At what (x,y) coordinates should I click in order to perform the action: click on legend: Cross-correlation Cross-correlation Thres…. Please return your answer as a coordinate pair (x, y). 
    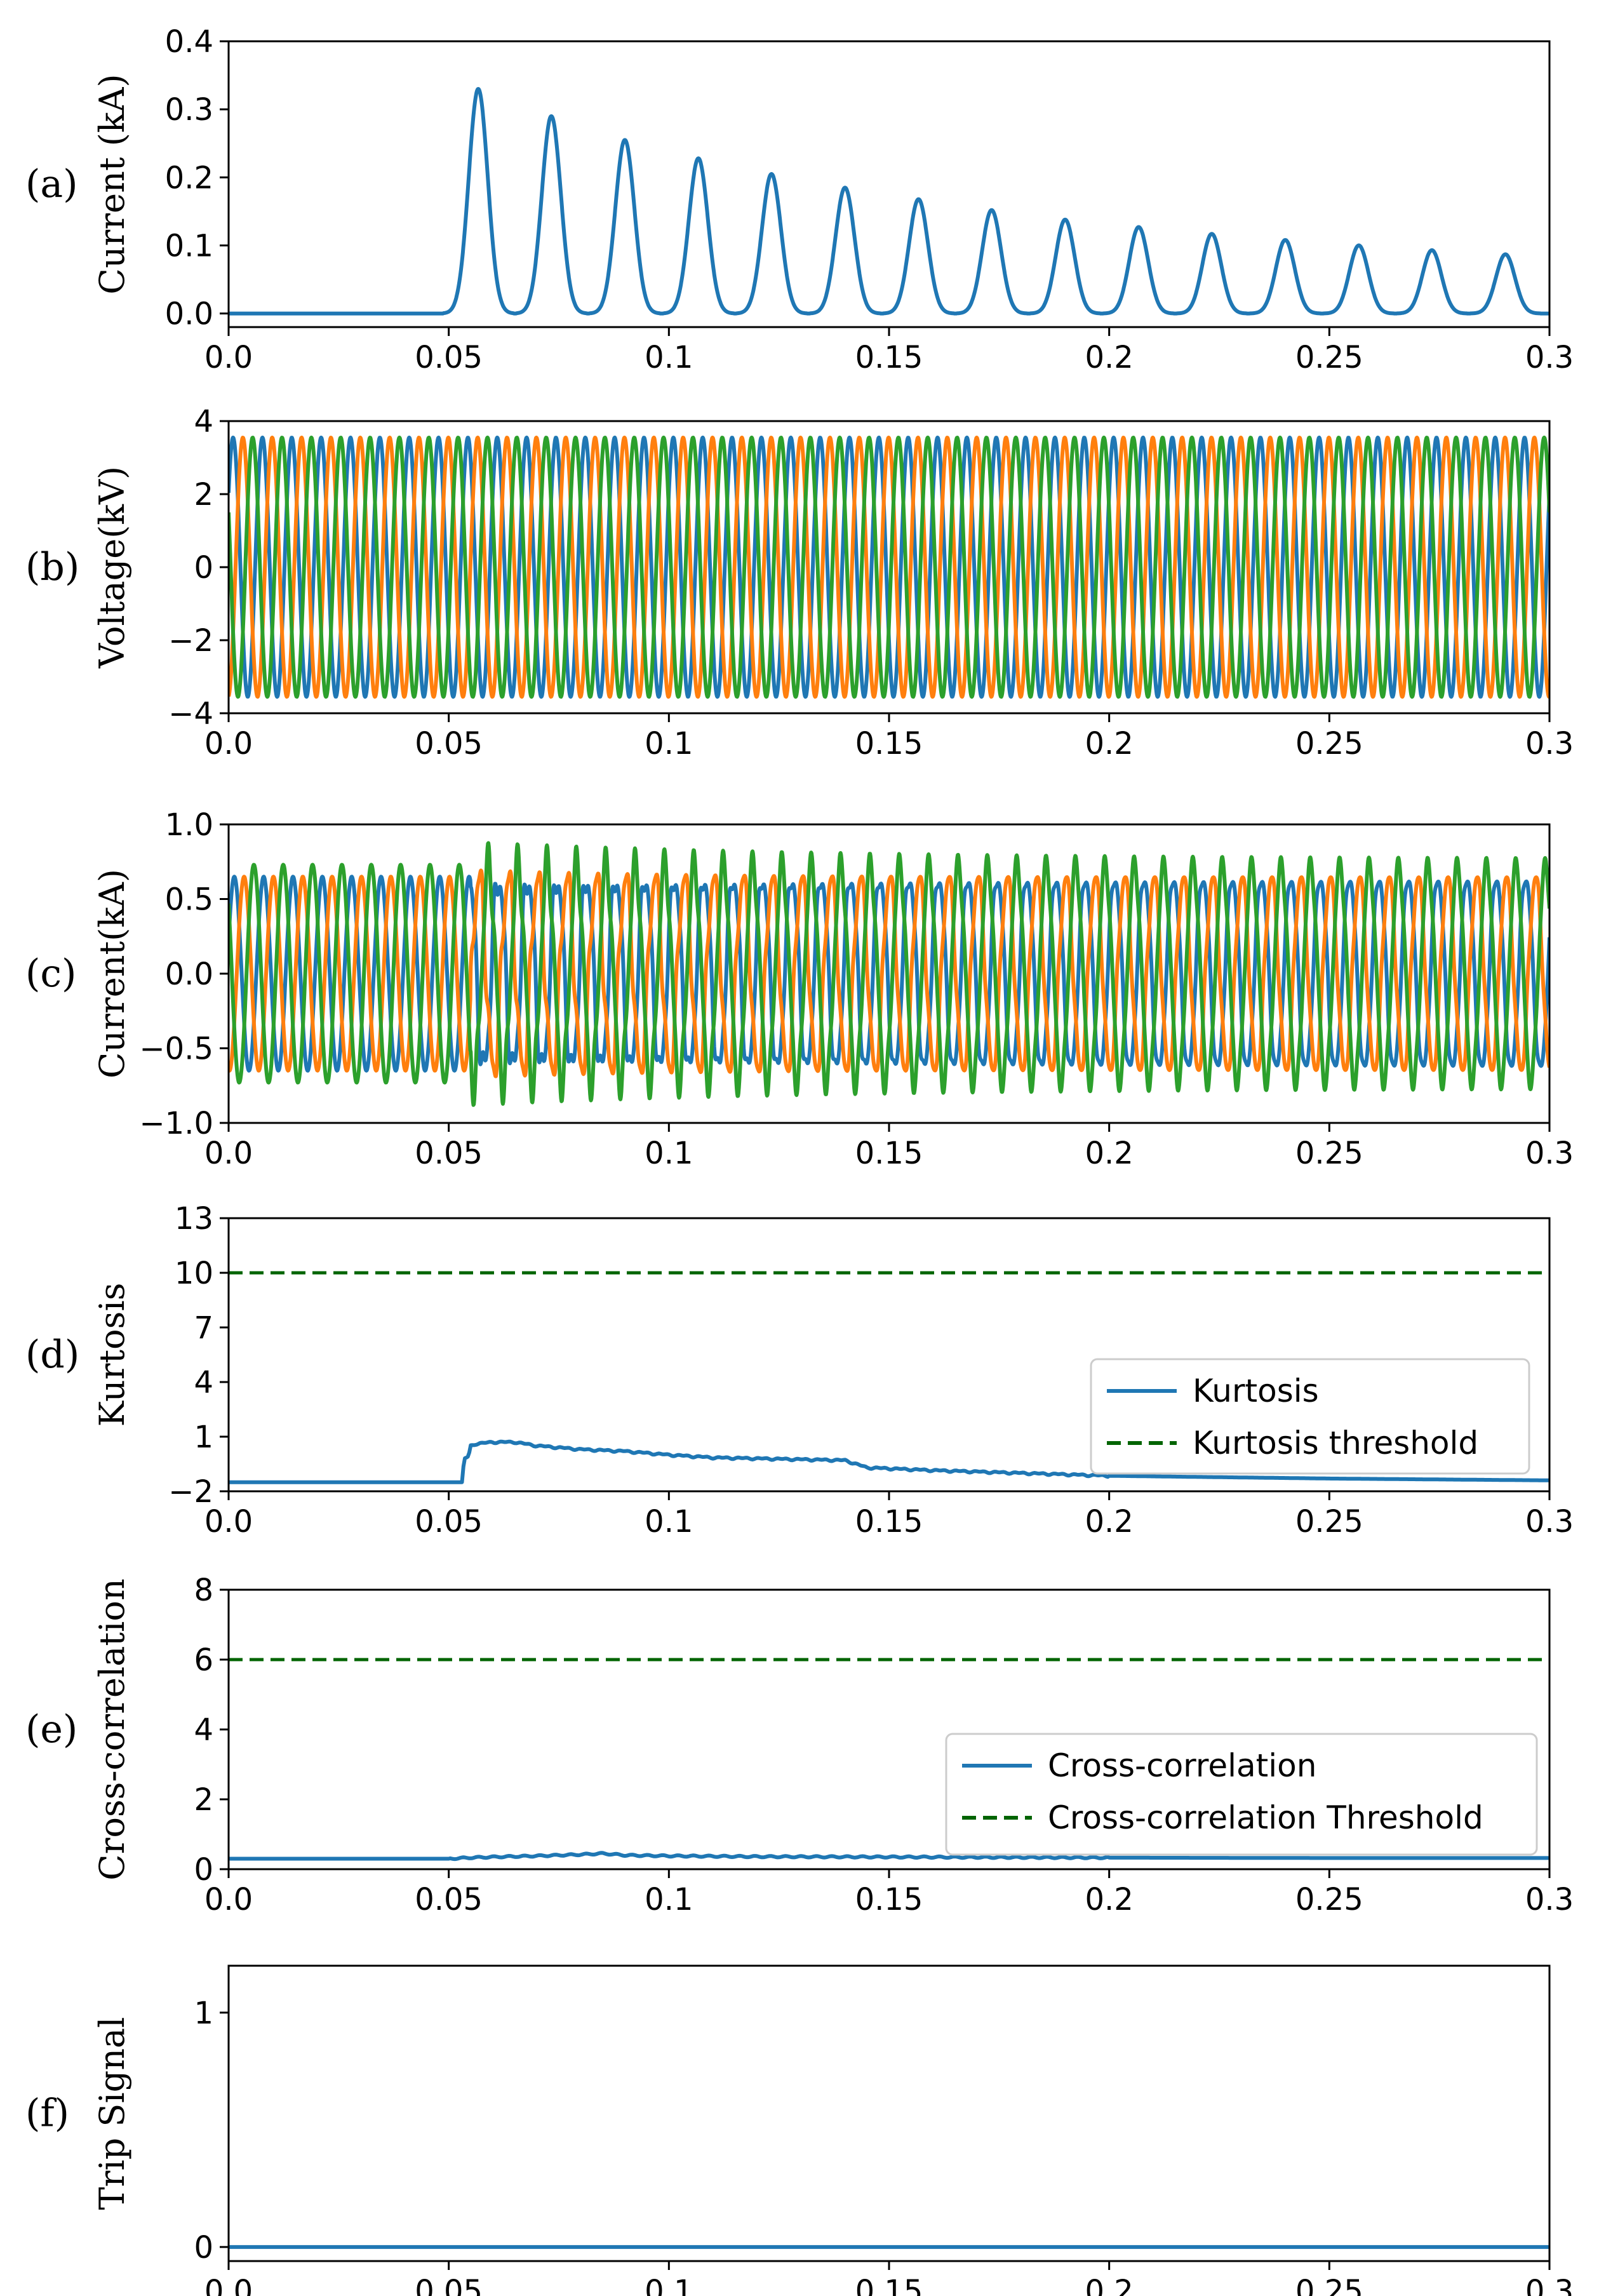
    Looking at the image, I should click on (1241, 1794).